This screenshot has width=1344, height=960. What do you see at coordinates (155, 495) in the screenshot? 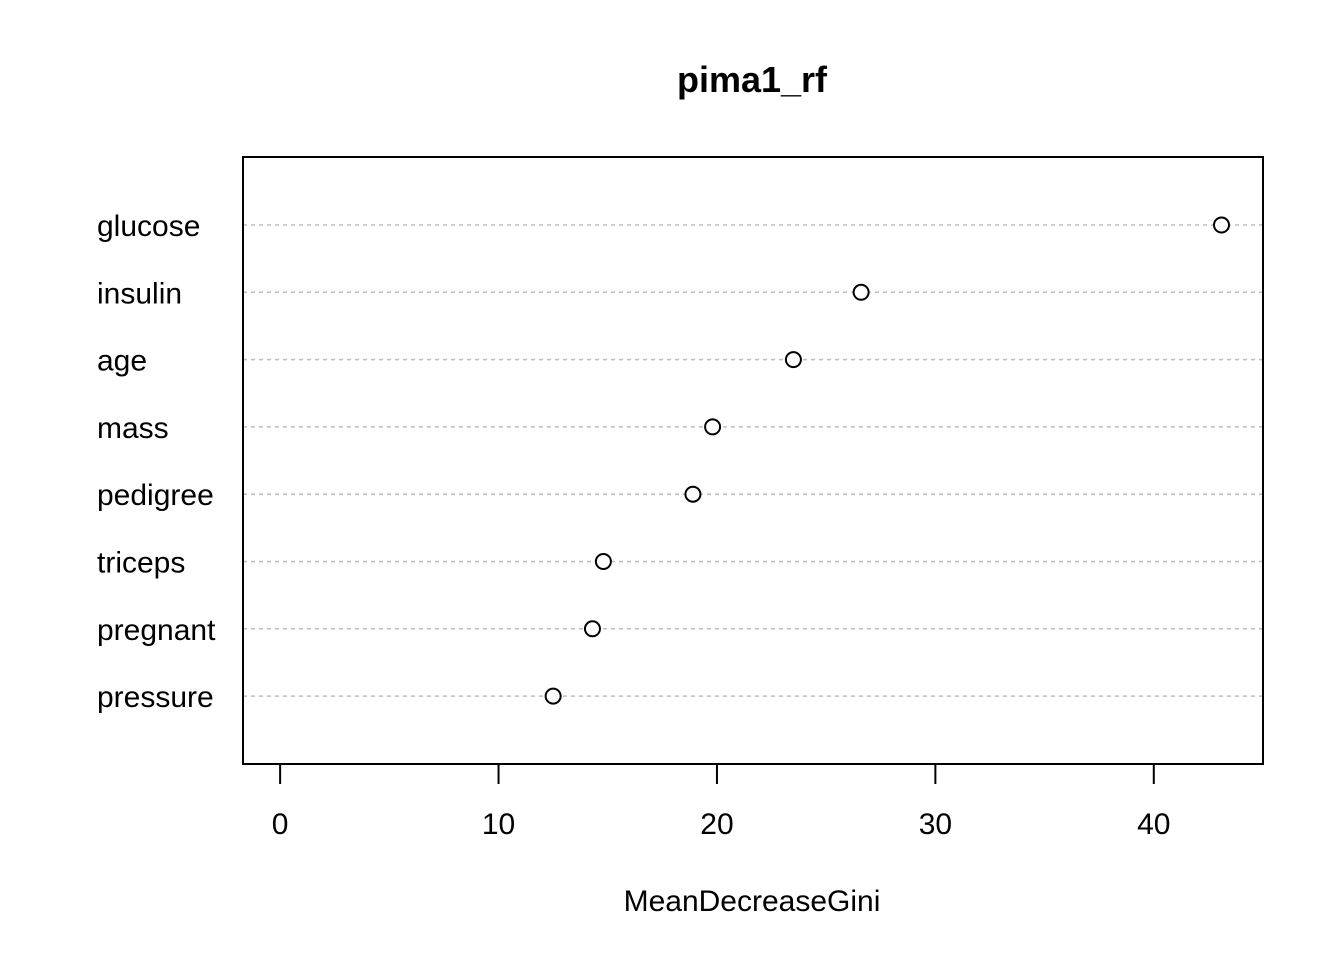
I see `category-label-pedigree: pedigree` at bounding box center [155, 495].